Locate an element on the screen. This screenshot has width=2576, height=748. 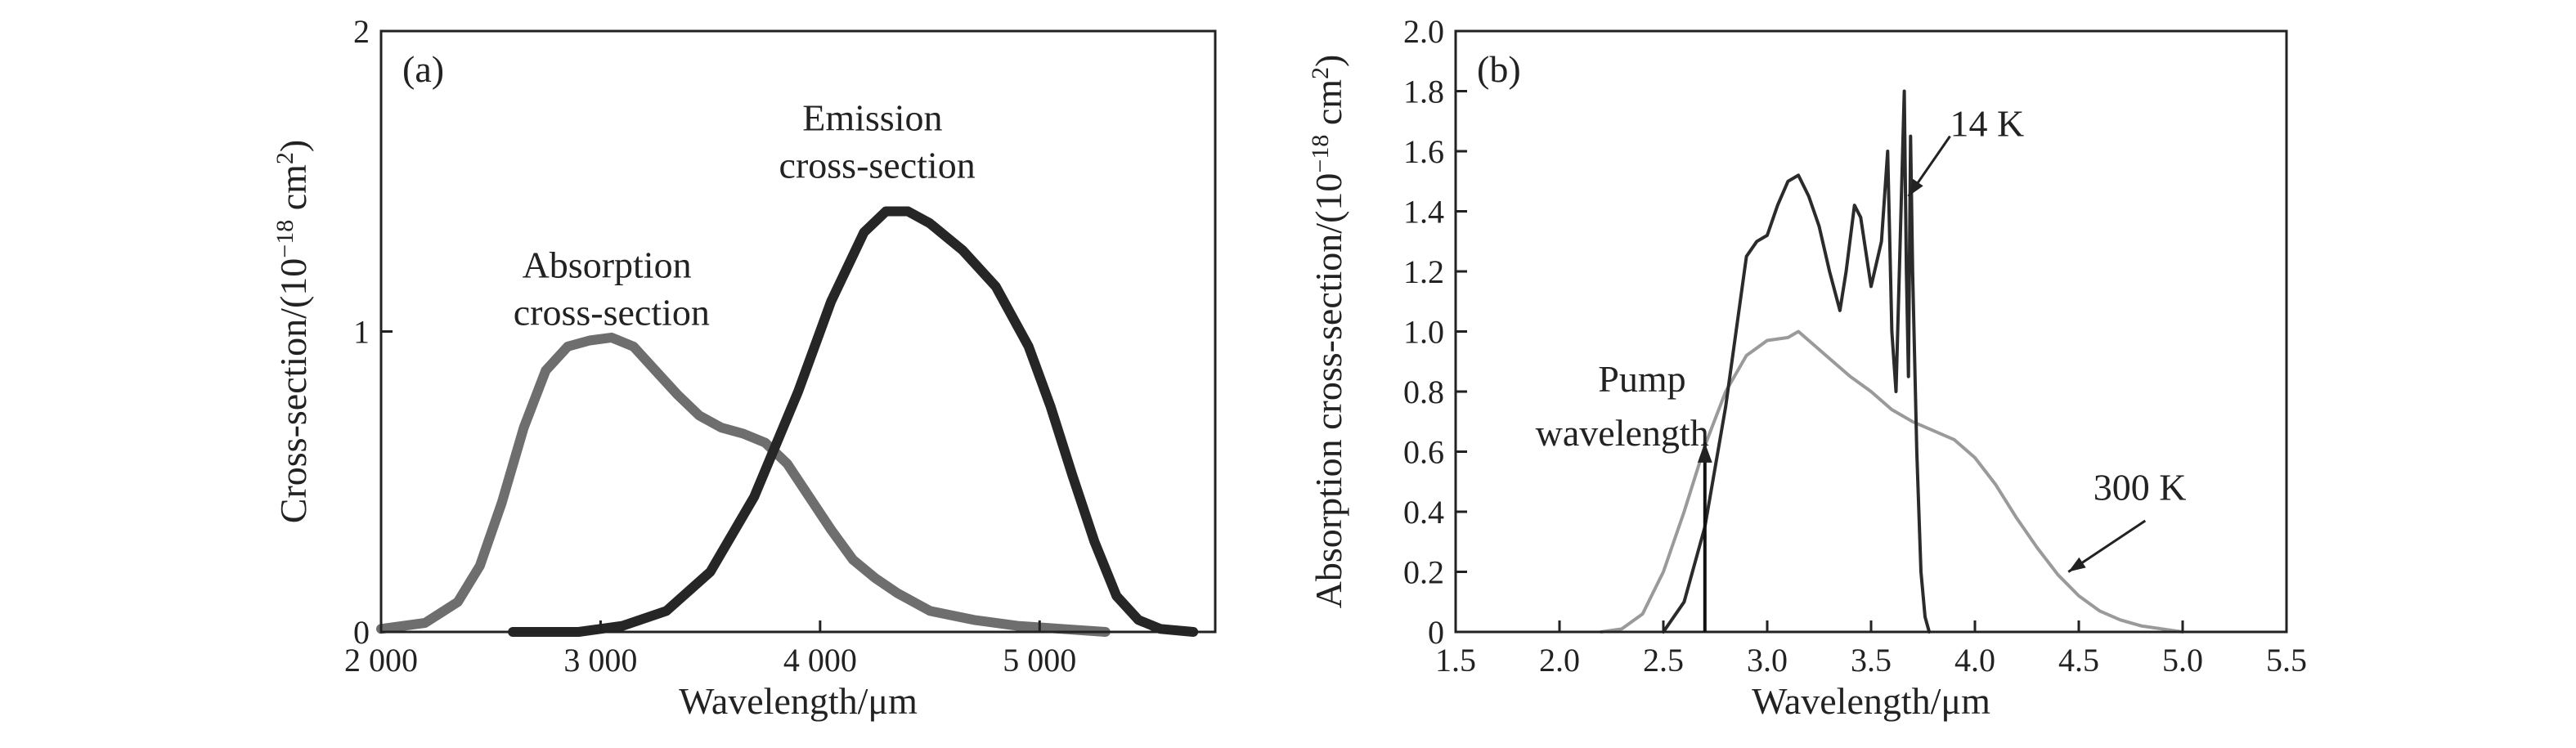
panel-b-300k-label: 300 K is located at coordinates (2141, 487).